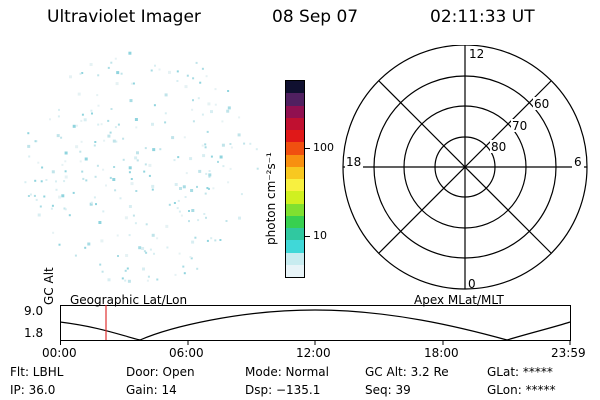 This screenshot has width=600, height=400. Describe the element at coordinates (476, 54) in the screenshot. I see `mlt-label-12: 12` at that location.